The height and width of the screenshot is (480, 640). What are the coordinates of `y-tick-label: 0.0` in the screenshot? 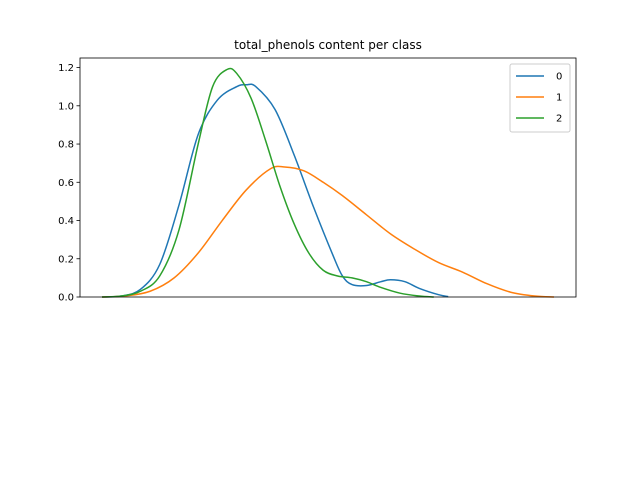 It's located at (66, 298).